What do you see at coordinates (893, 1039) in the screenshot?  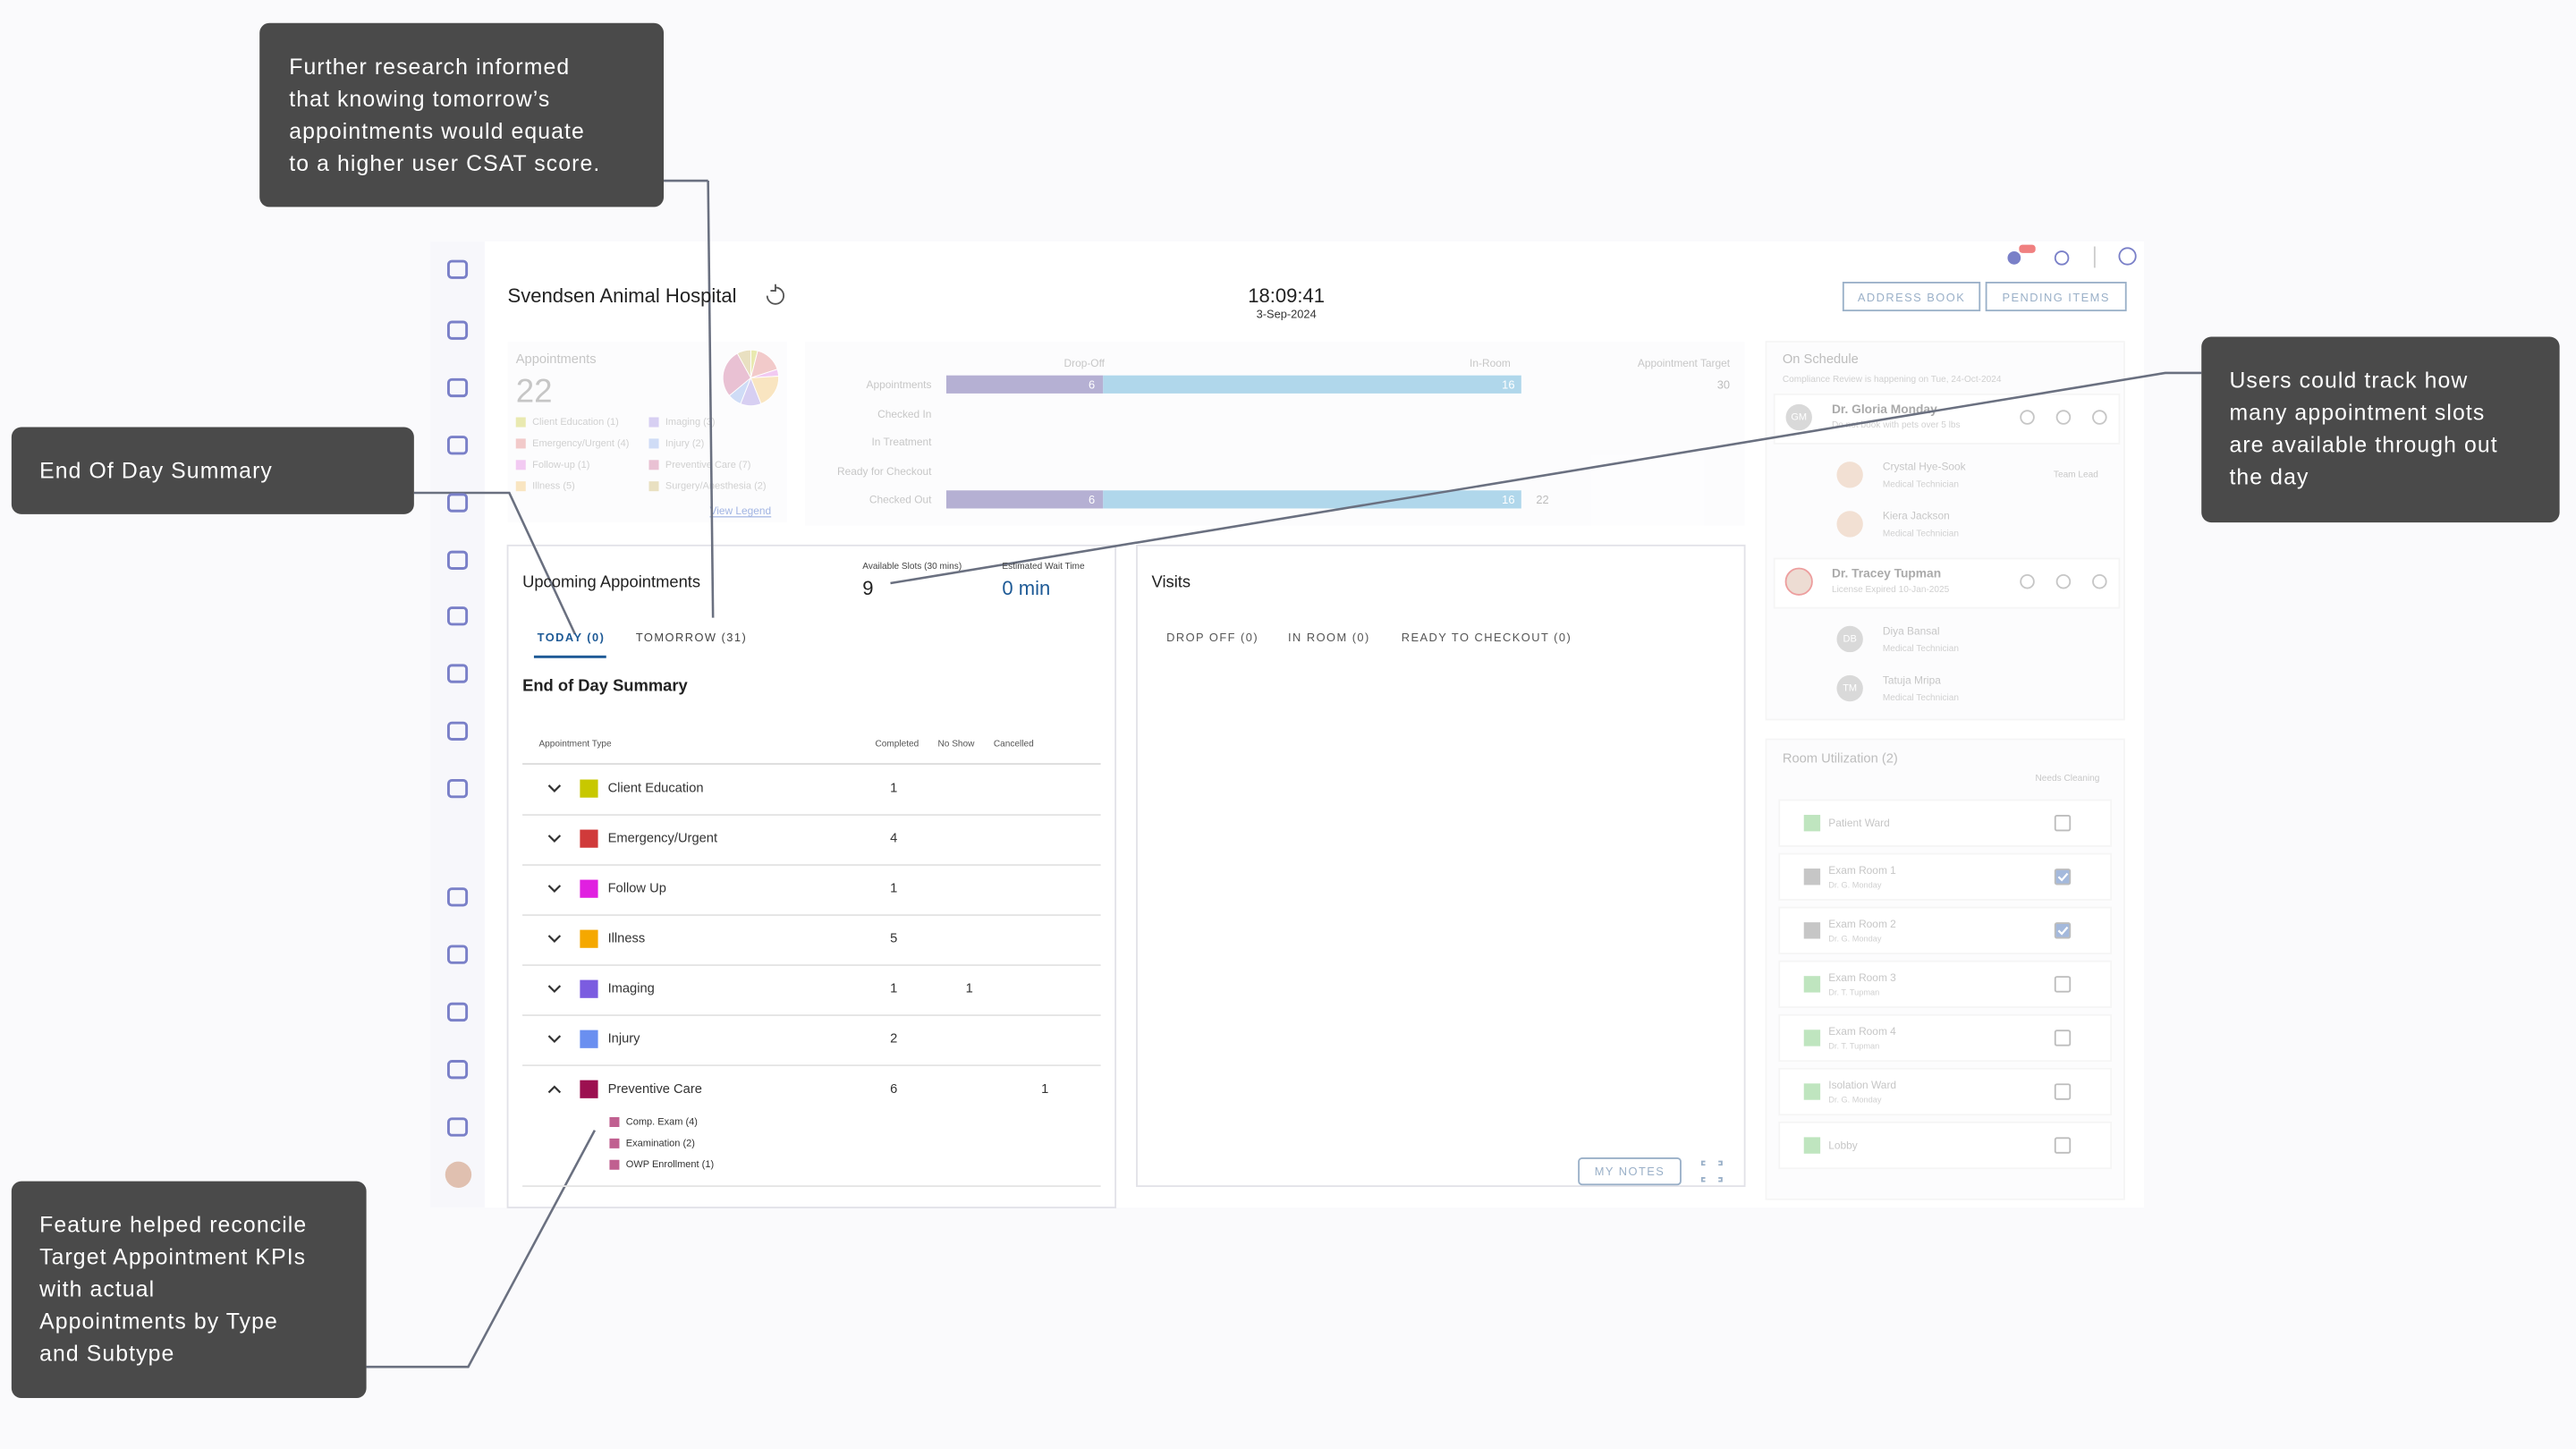 I see `count: 2` at bounding box center [893, 1039].